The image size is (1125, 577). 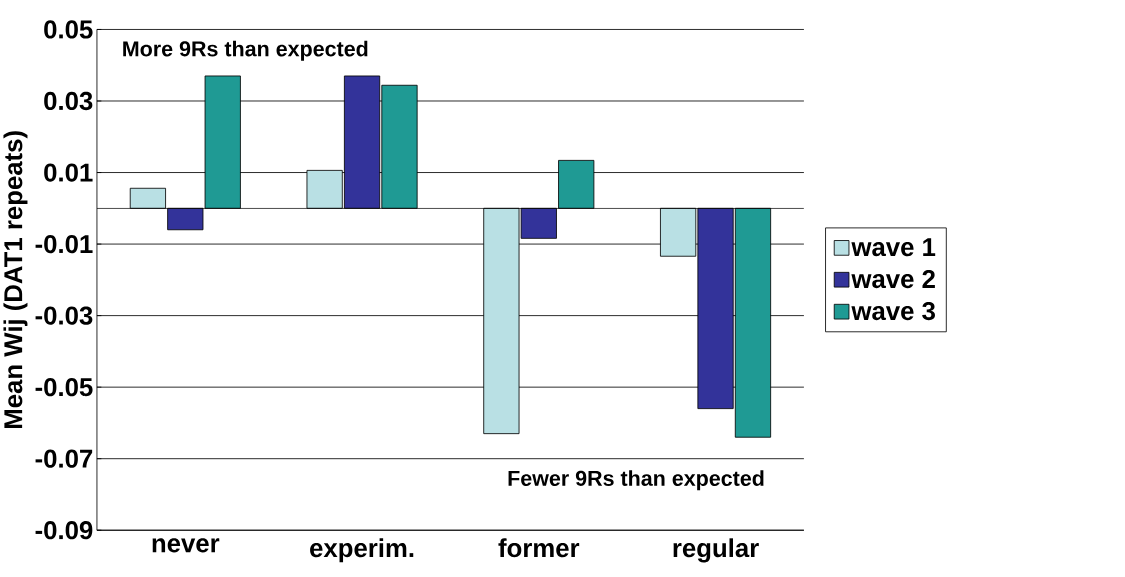 What do you see at coordinates (362, 550) in the screenshot?
I see `x-tick-label: experim.` at bounding box center [362, 550].